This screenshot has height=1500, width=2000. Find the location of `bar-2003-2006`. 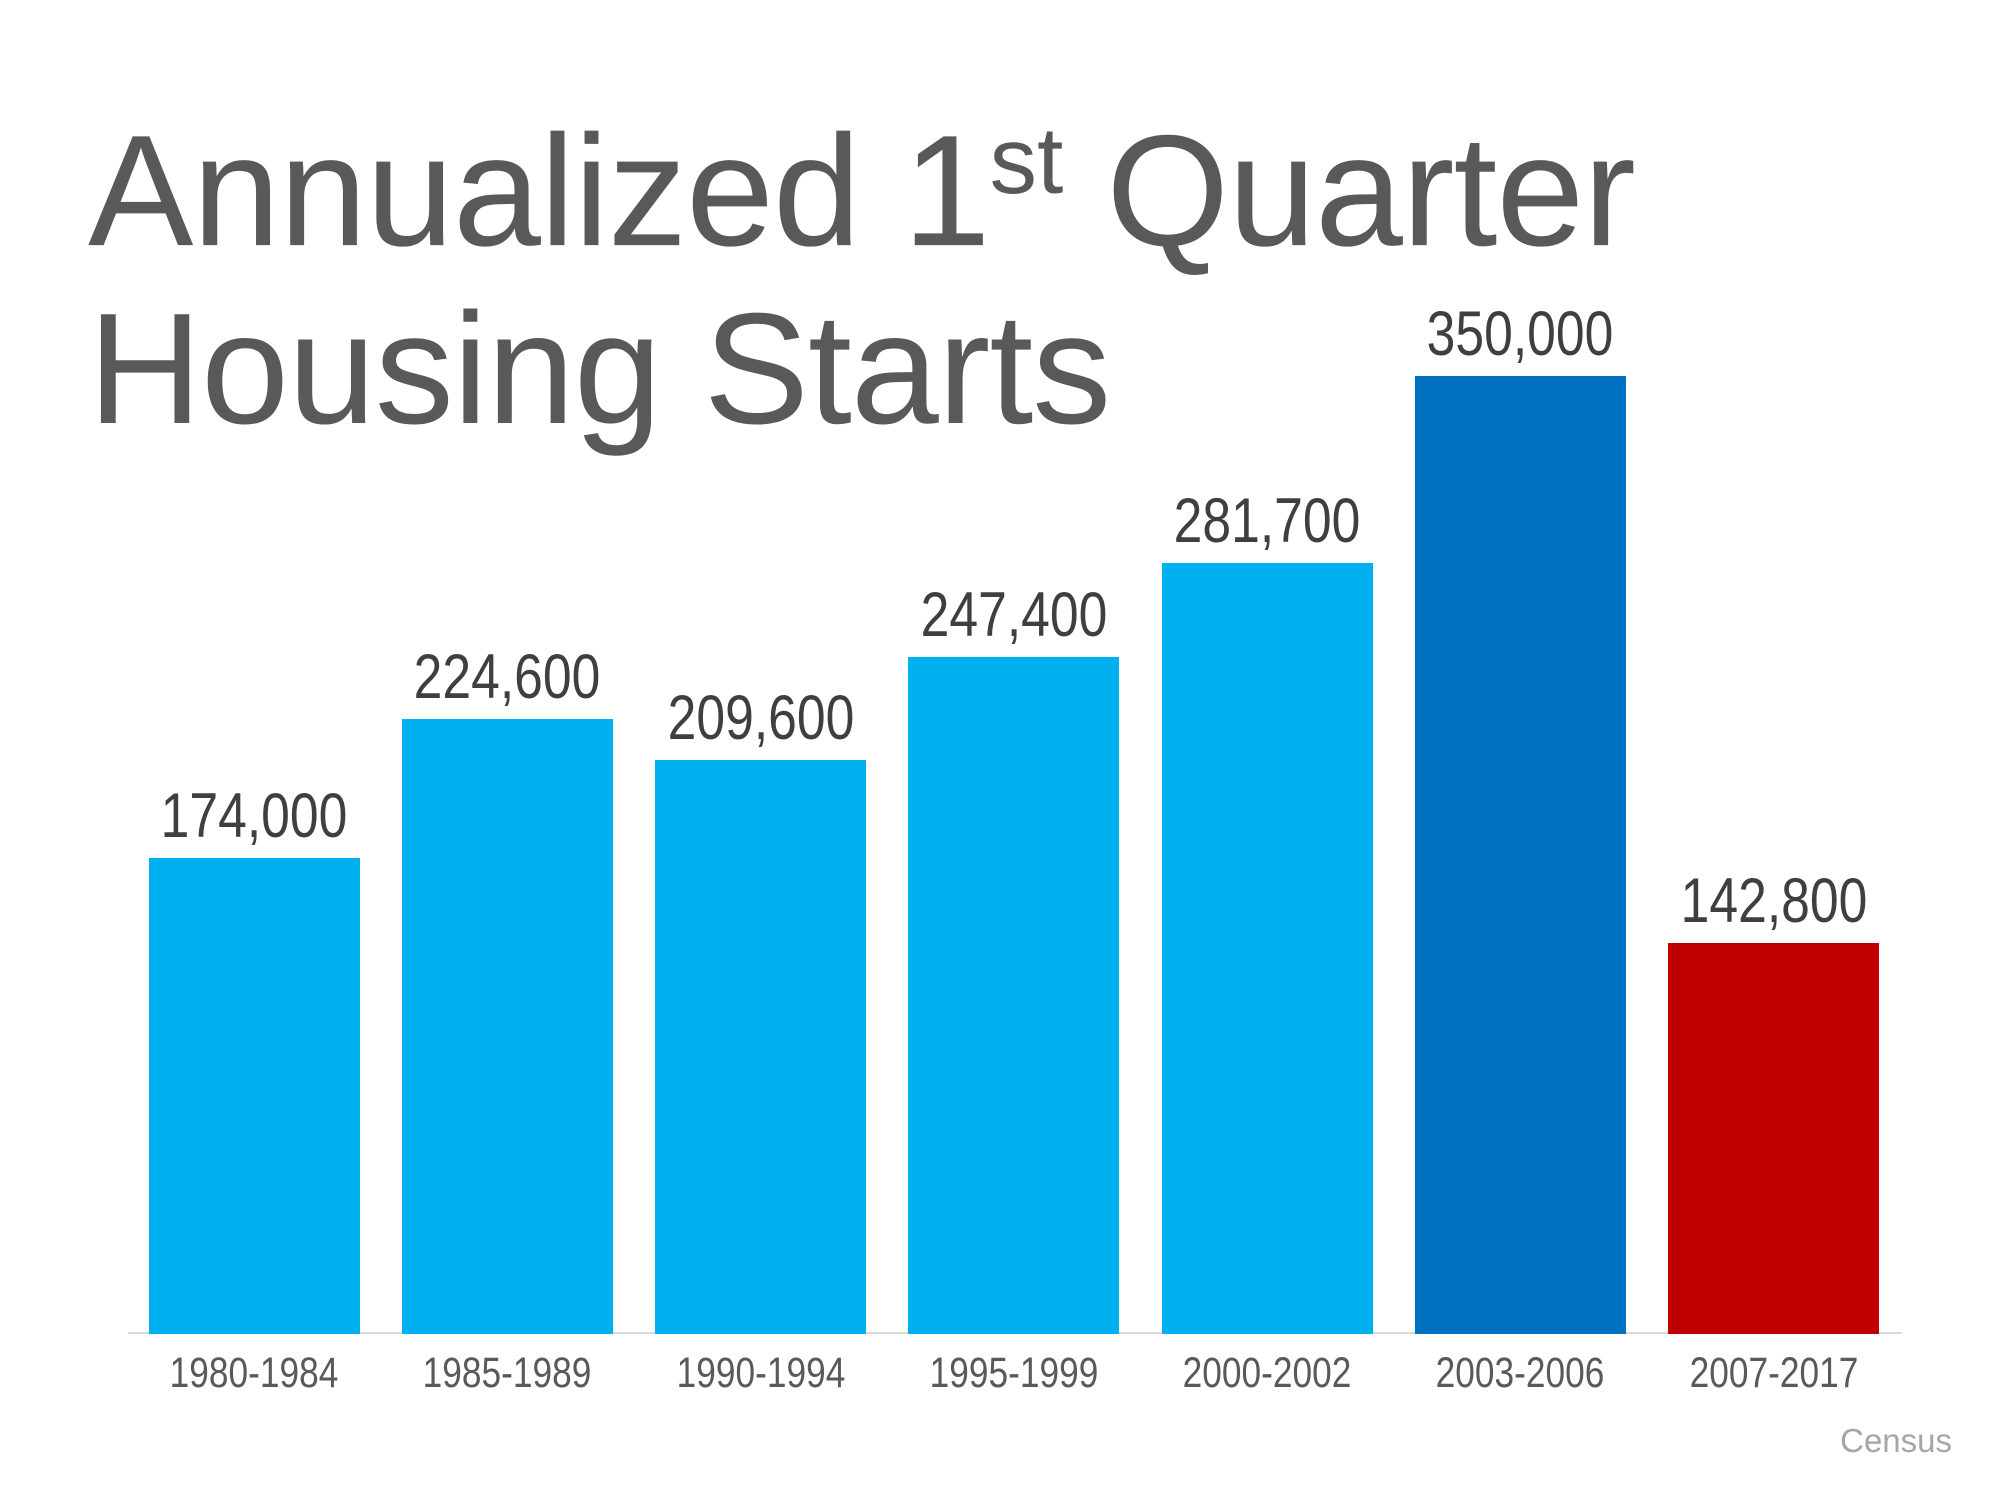

bar-2003-2006 is located at coordinates (1520, 855).